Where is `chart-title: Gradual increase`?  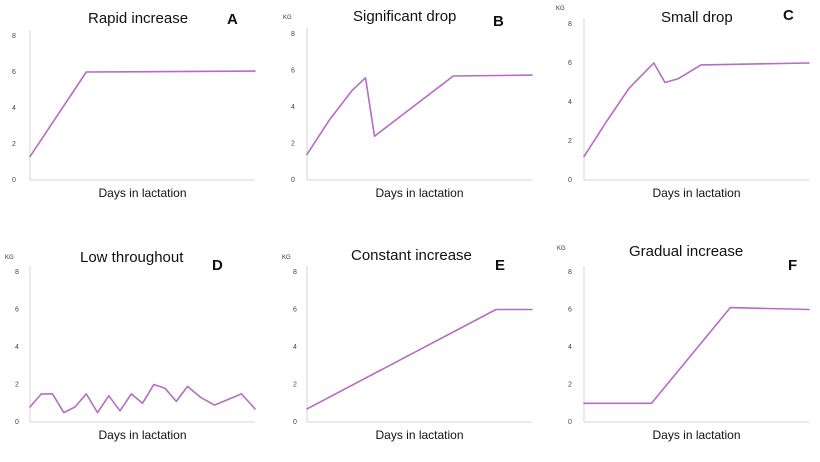 chart-title: Gradual increase is located at coordinates (686, 251).